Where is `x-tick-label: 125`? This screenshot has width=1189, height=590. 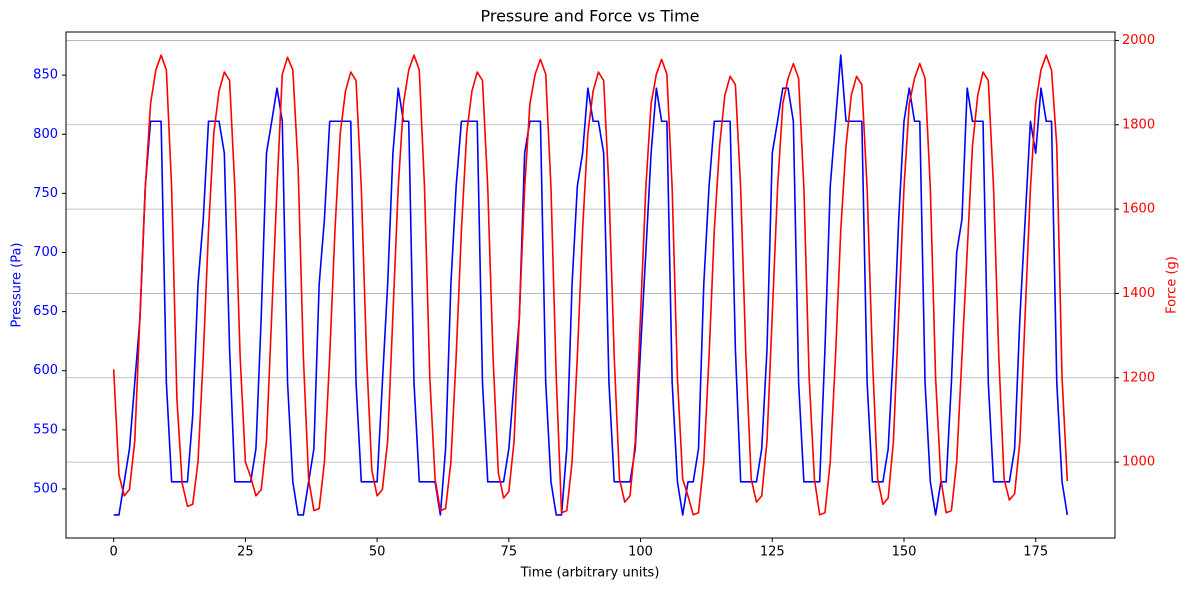 x-tick-label: 125 is located at coordinates (772, 552).